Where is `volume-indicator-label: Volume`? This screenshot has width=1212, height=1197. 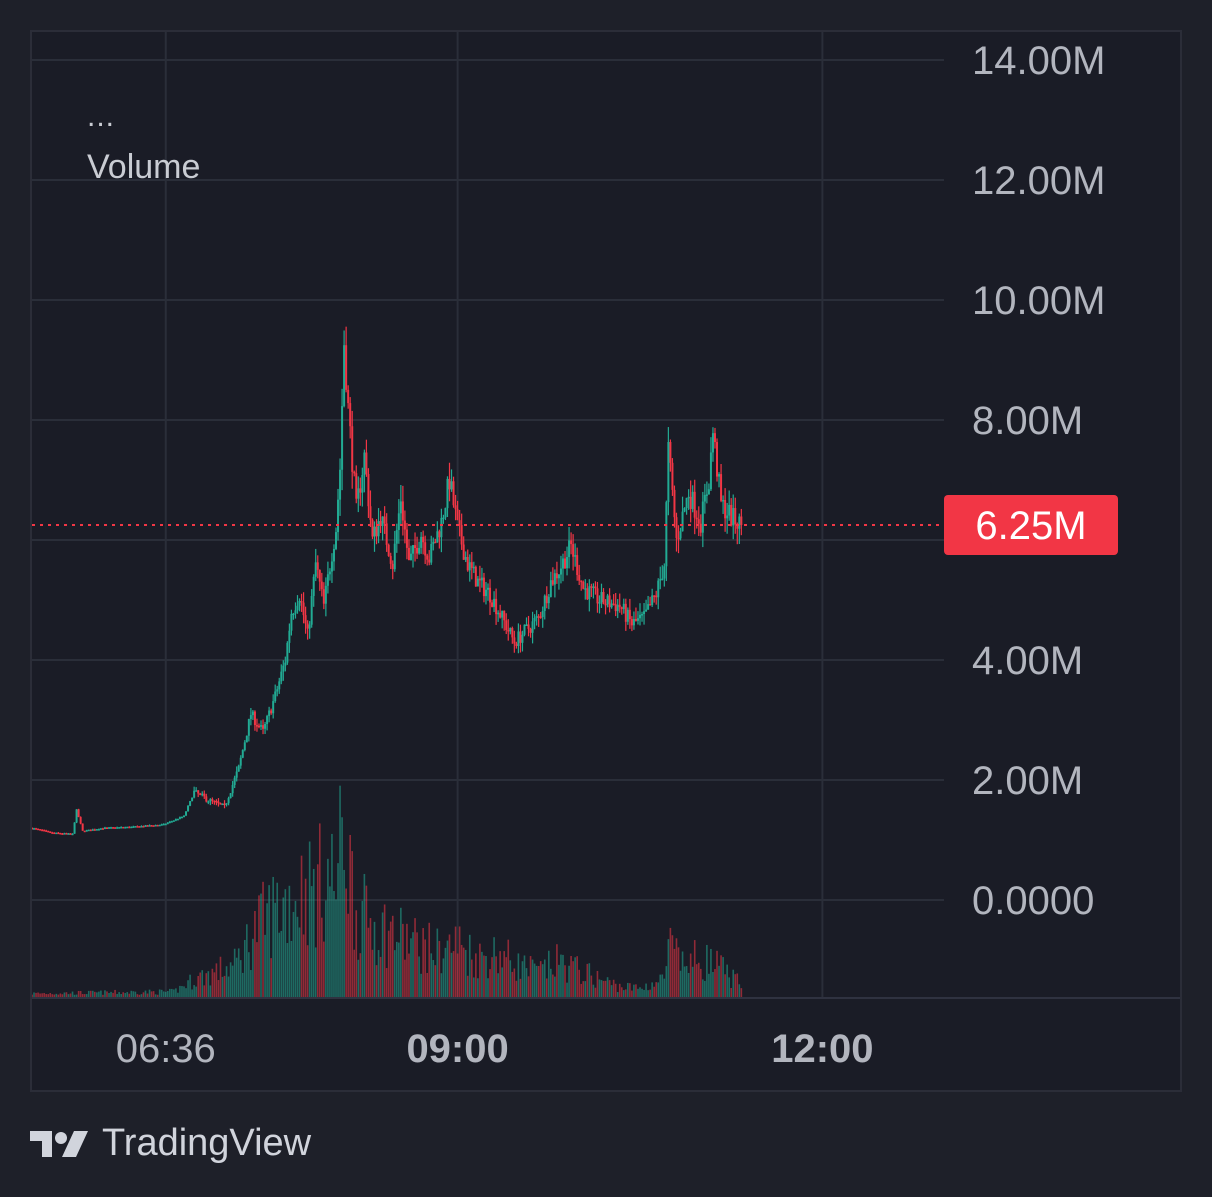 volume-indicator-label: Volume is located at coordinates (144, 167).